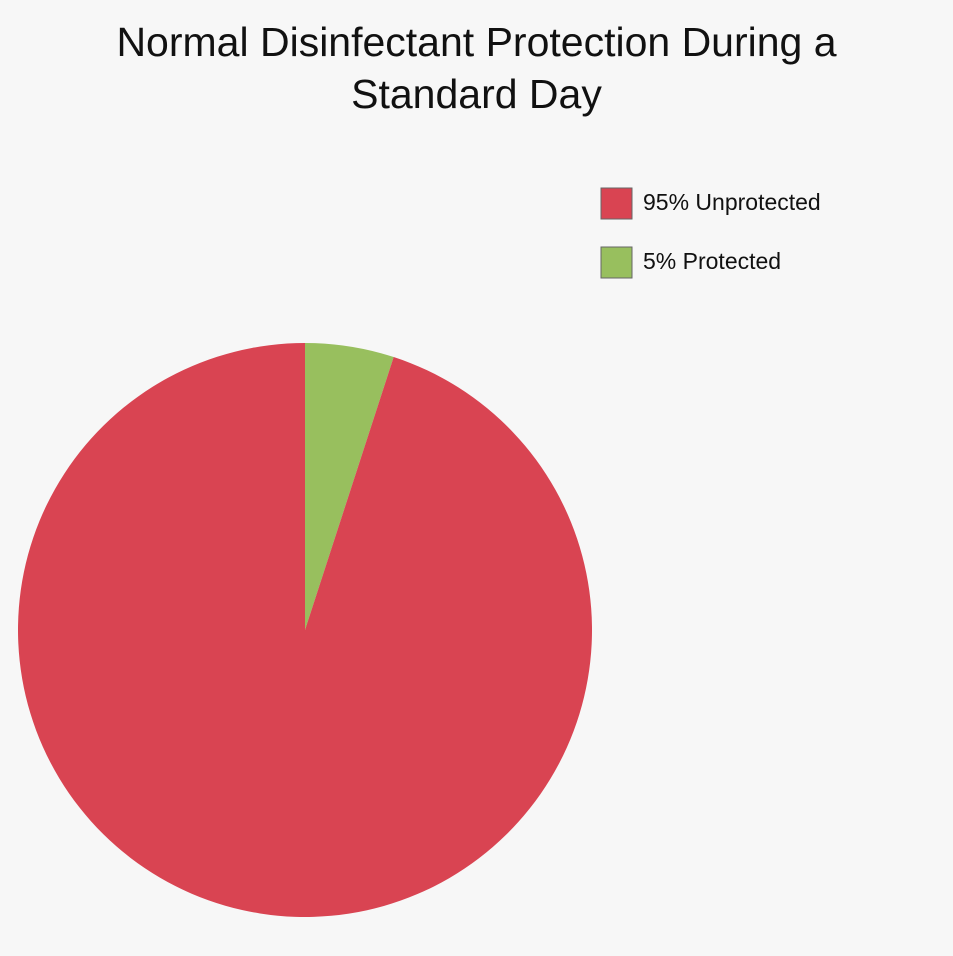 The width and height of the screenshot is (953, 956). Describe the element at coordinates (349, 486) in the screenshot. I see `pie-slice` at that location.